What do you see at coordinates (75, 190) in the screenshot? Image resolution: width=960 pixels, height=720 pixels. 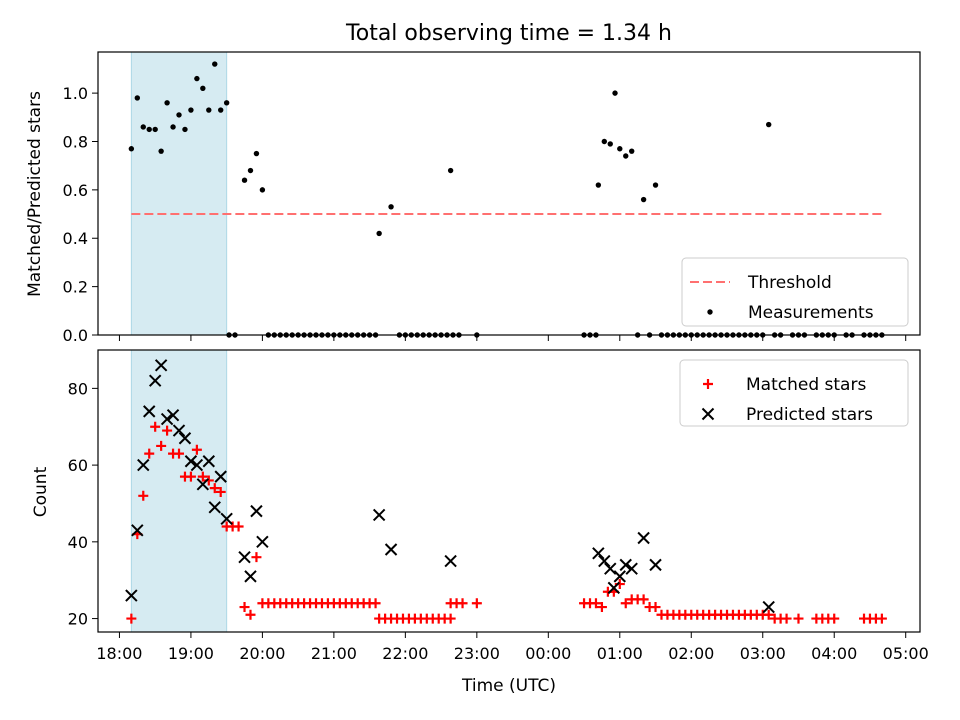 I see `top-y-tick-label: 0.6` at bounding box center [75, 190].